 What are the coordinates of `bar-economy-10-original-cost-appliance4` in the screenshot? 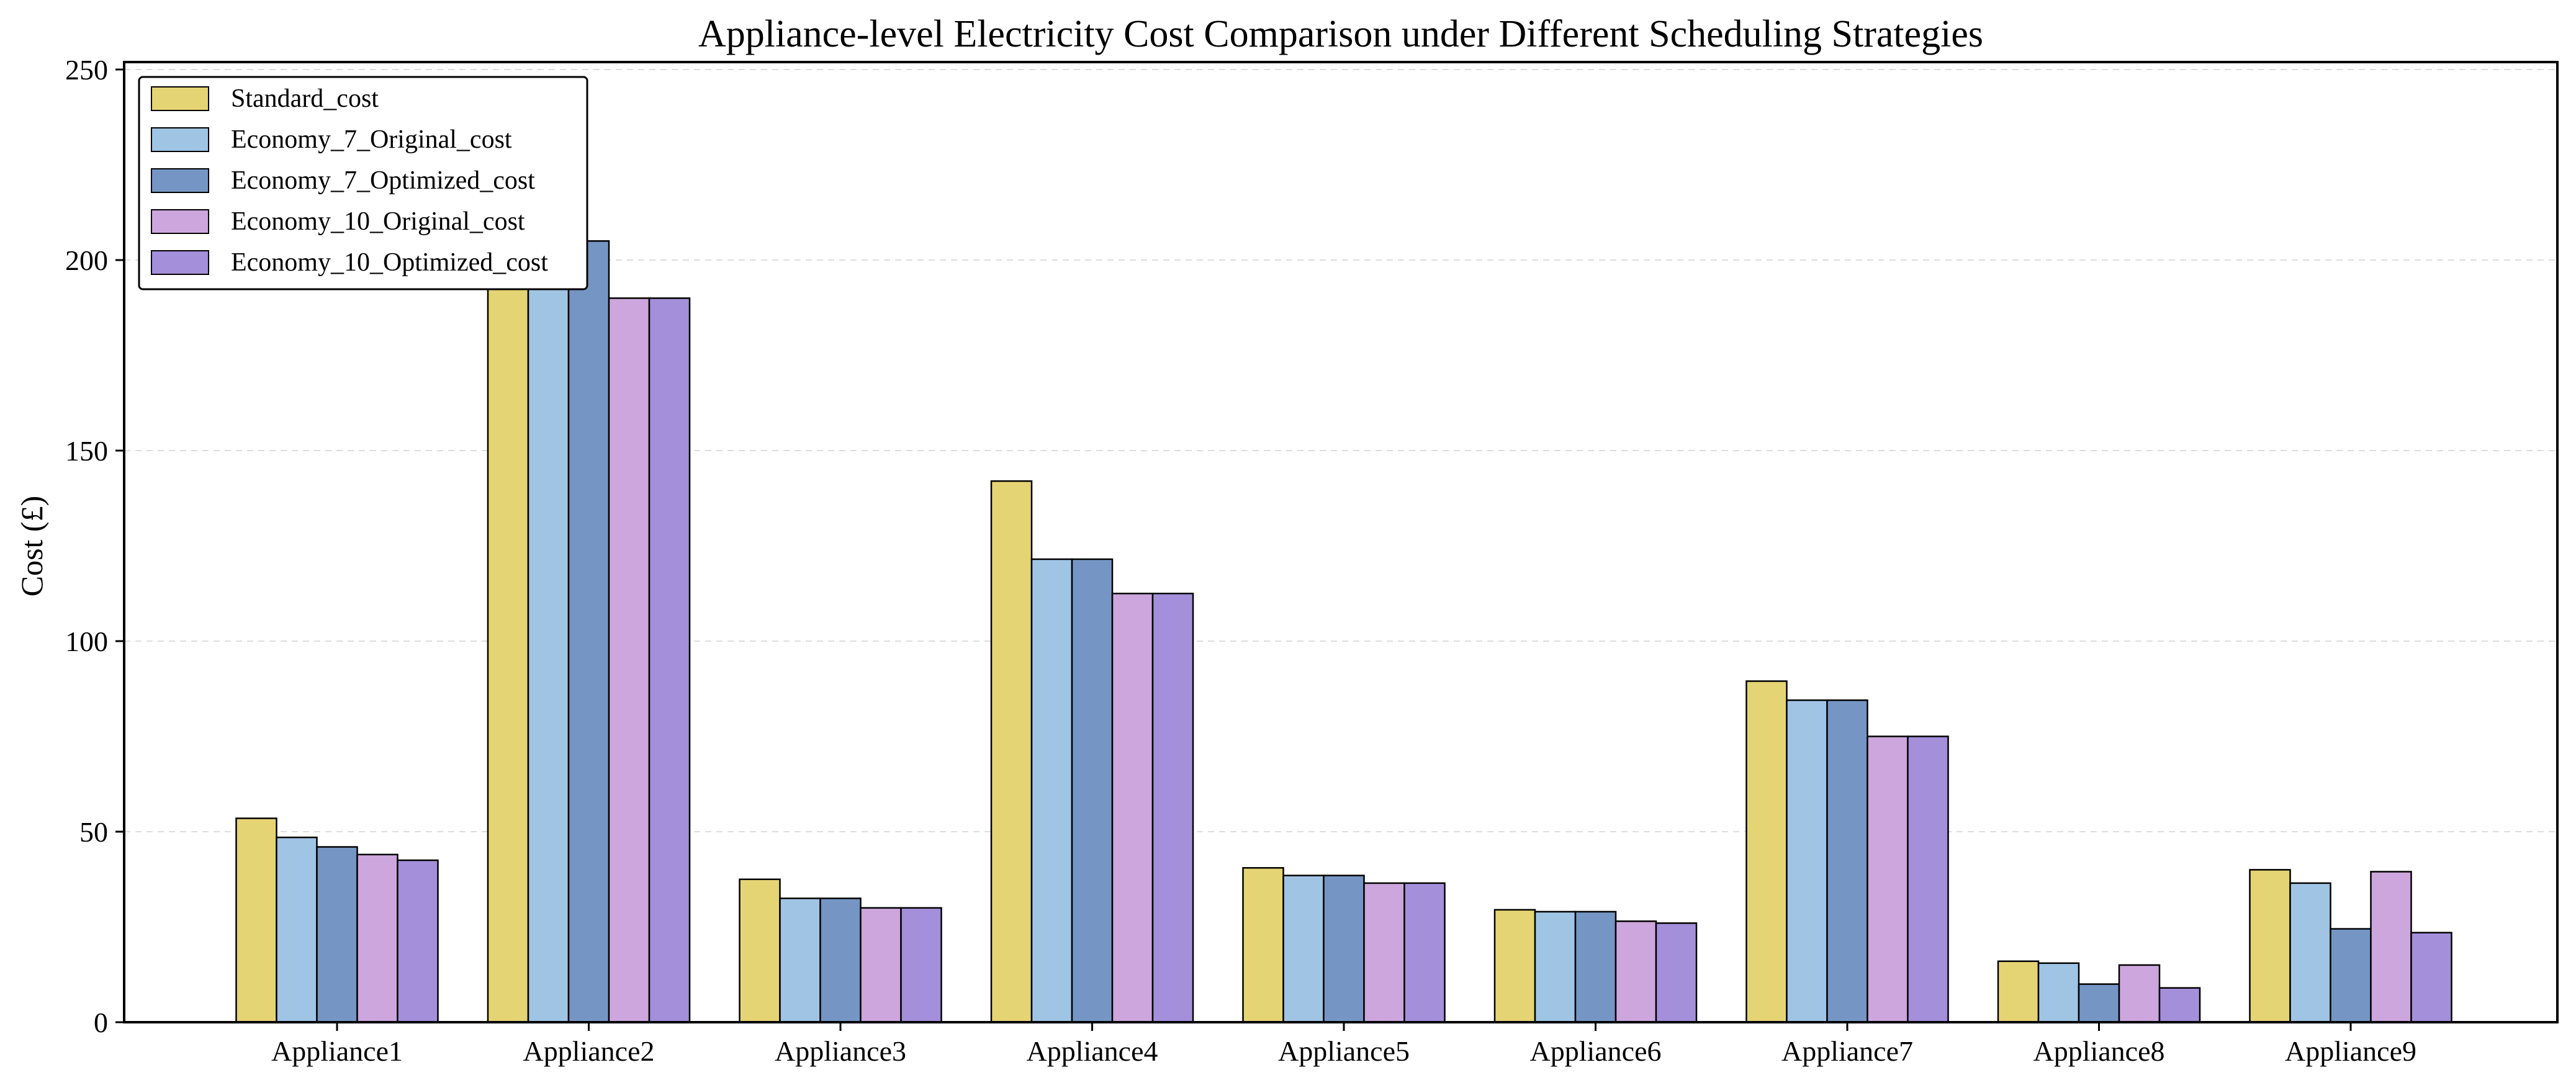 It's located at (1132, 808).